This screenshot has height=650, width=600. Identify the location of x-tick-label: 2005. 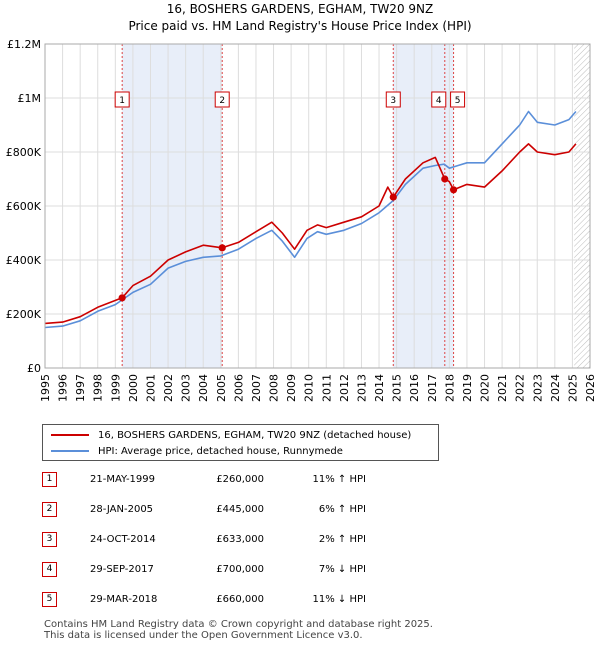
(221, 388).